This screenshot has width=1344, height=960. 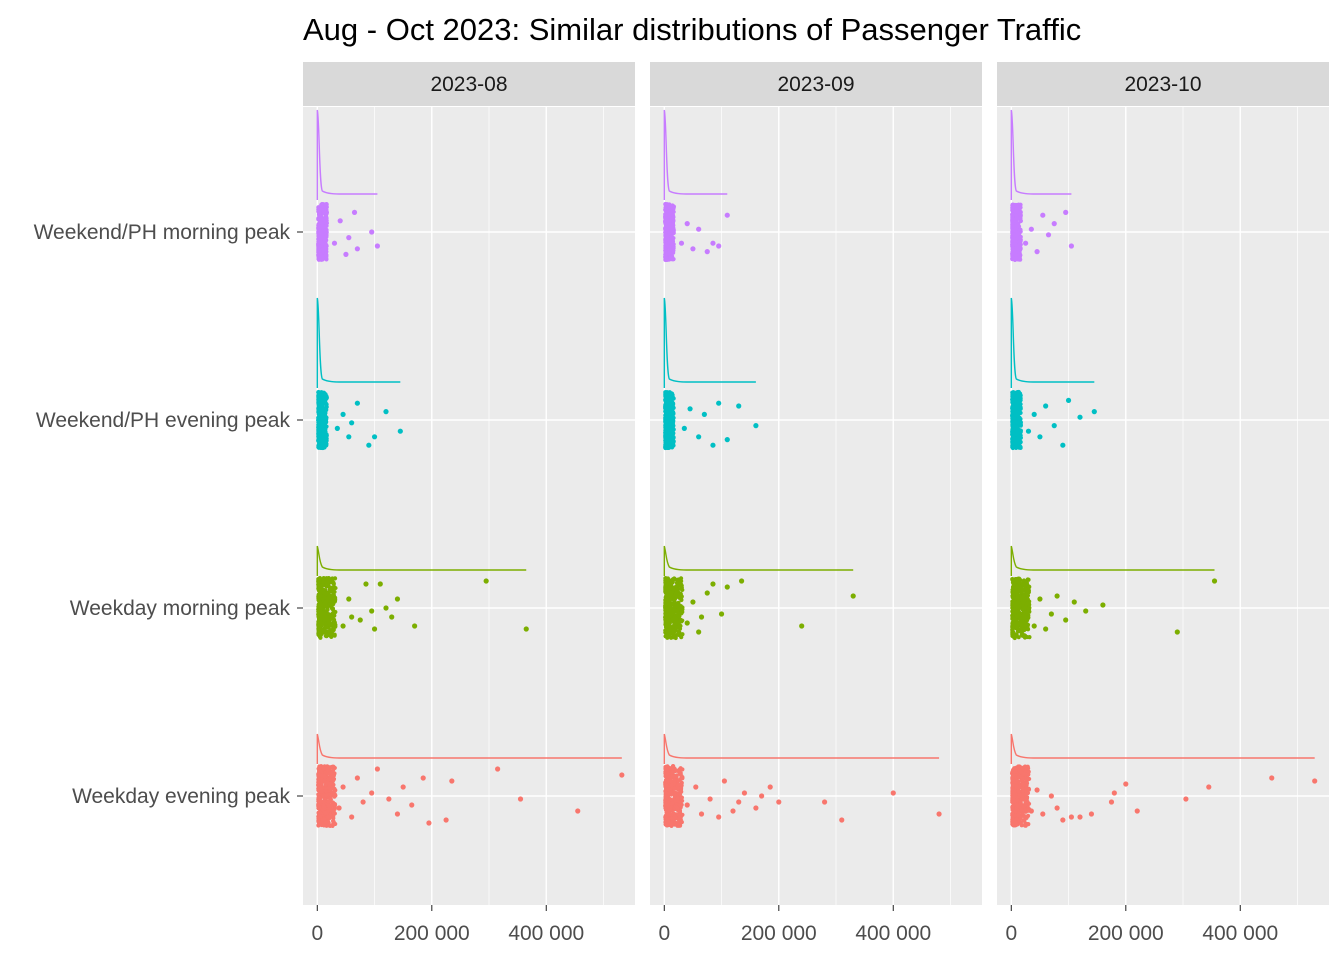 What do you see at coordinates (1126, 933) in the screenshot?
I see `x-tick-label: 200 000` at bounding box center [1126, 933].